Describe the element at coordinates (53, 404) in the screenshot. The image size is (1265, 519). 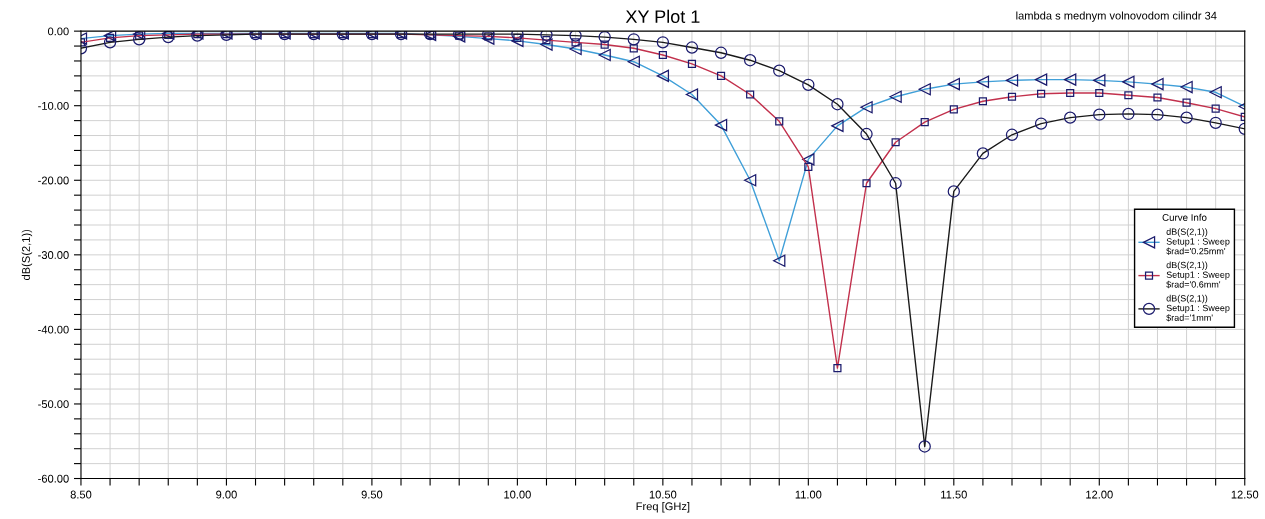
I see `y-tick-label: -50.00` at that location.